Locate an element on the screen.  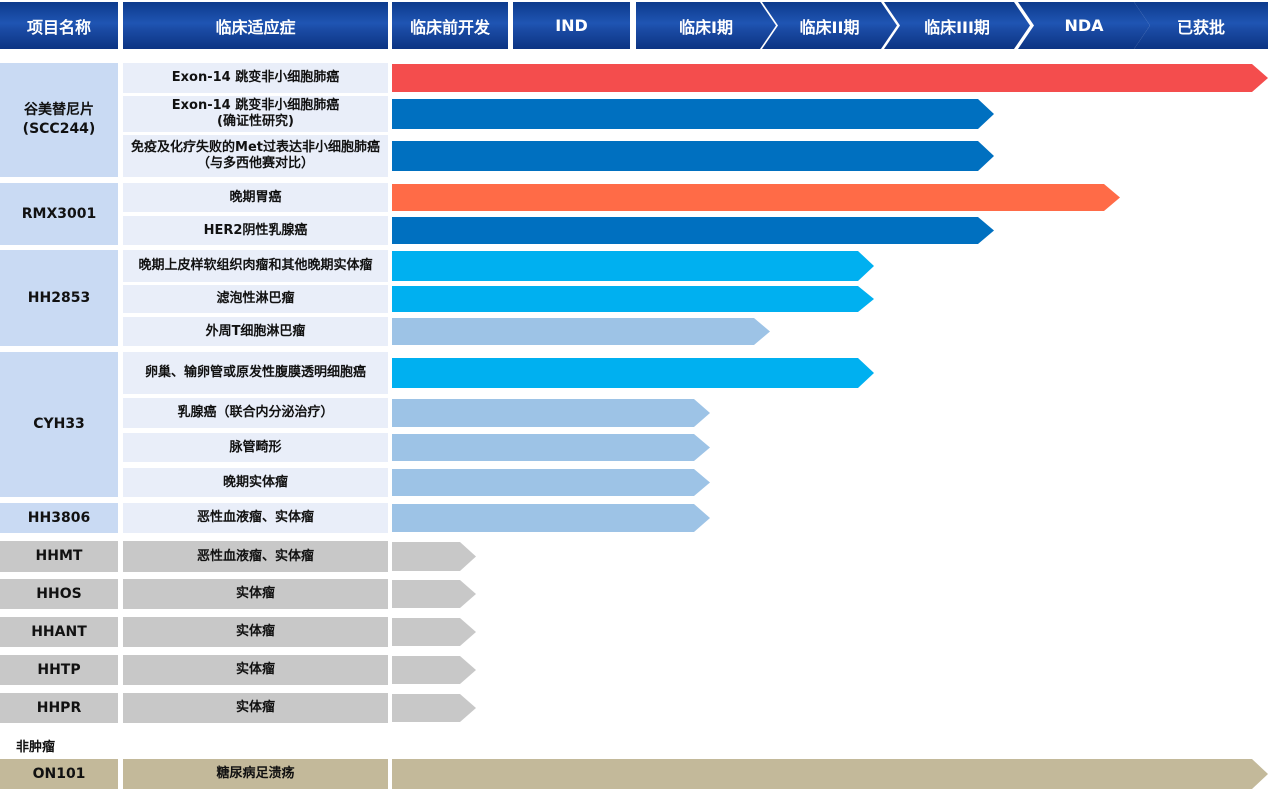
indication-cell: 晚期胃癌 is located at coordinates (255, 197).